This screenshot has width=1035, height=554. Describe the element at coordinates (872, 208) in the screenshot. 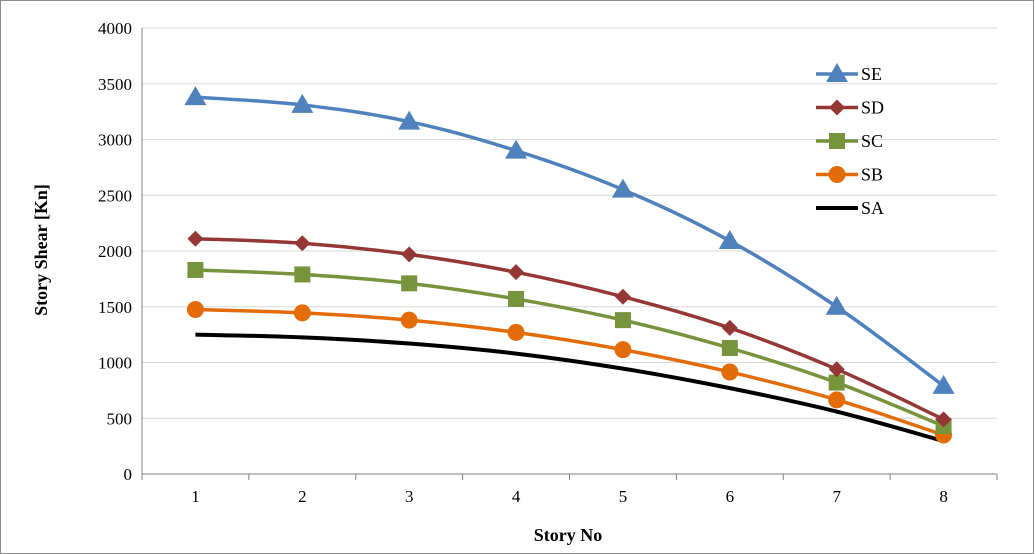

I see `legend-label-sa: SA` at that location.